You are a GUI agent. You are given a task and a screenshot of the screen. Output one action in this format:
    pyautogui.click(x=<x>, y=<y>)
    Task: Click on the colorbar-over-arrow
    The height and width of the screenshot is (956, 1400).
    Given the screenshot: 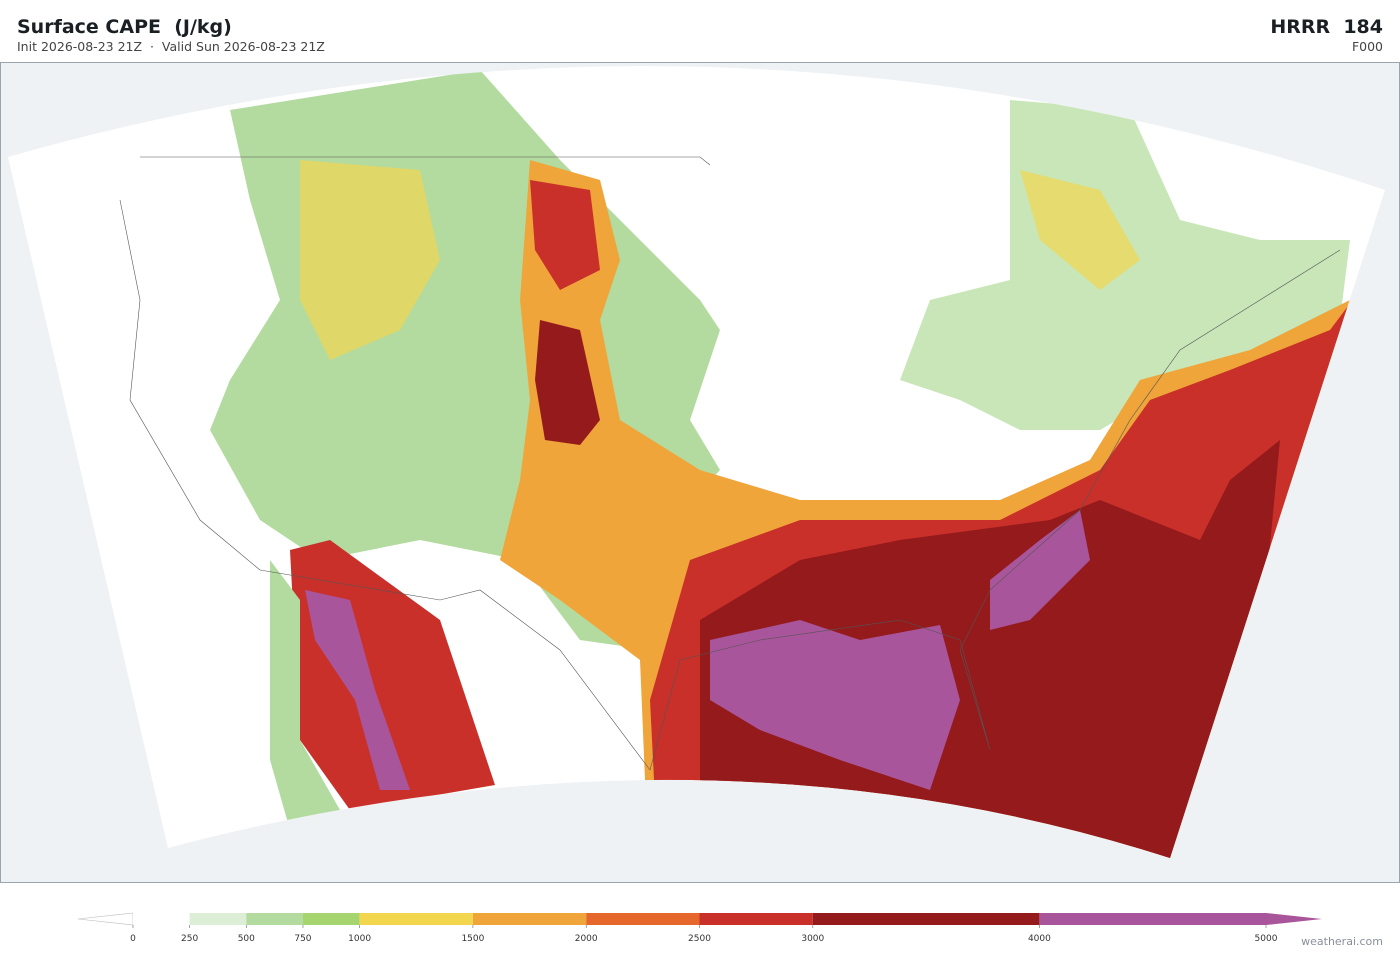 What is the action you would take?
    pyautogui.click(x=1294, y=919)
    